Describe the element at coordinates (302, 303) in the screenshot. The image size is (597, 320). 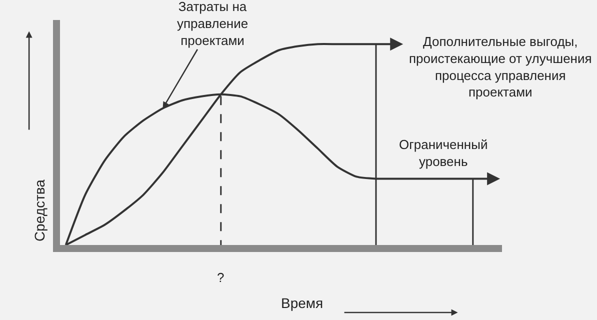
I see `x-axis-title: Время` at that location.